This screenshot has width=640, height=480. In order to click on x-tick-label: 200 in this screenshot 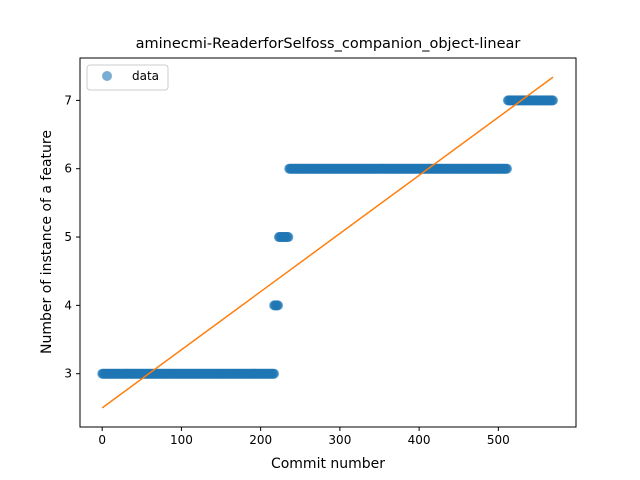, I will do `click(260, 440)`.